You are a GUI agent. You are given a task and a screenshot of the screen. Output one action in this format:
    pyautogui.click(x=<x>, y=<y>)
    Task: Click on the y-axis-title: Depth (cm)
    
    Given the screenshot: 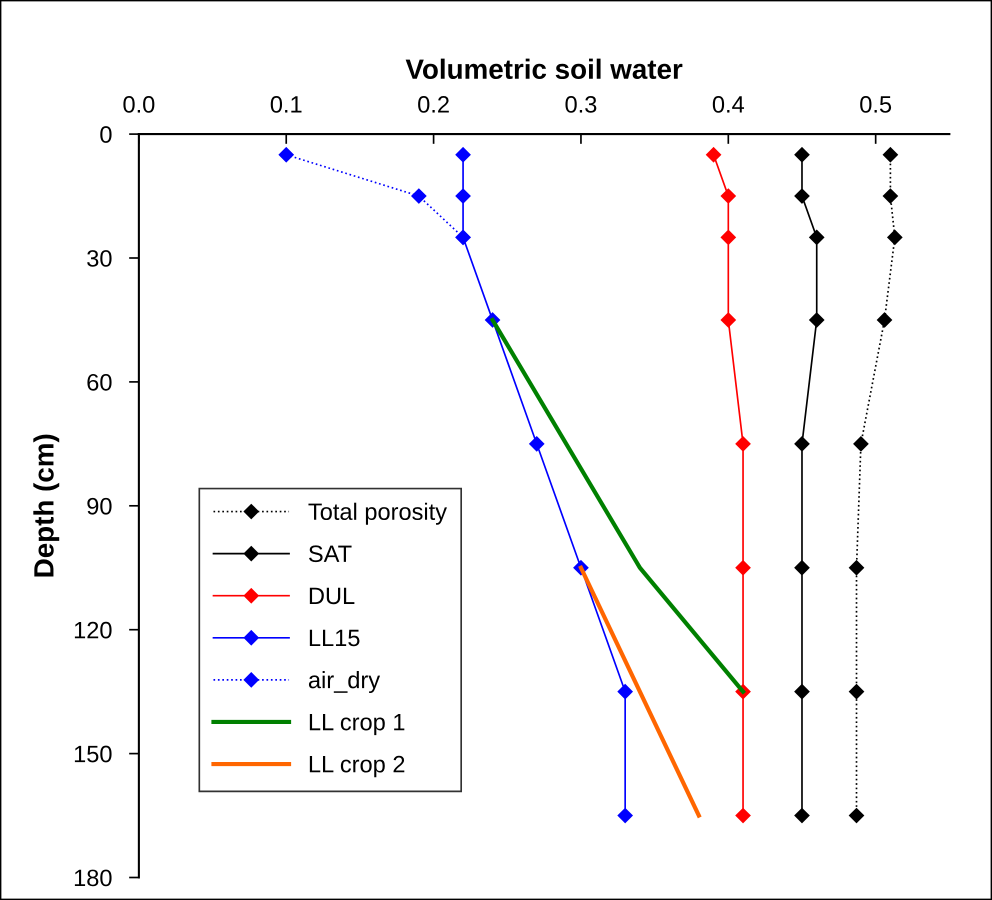 What is the action you would take?
    pyautogui.click(x=46, y=505)
    